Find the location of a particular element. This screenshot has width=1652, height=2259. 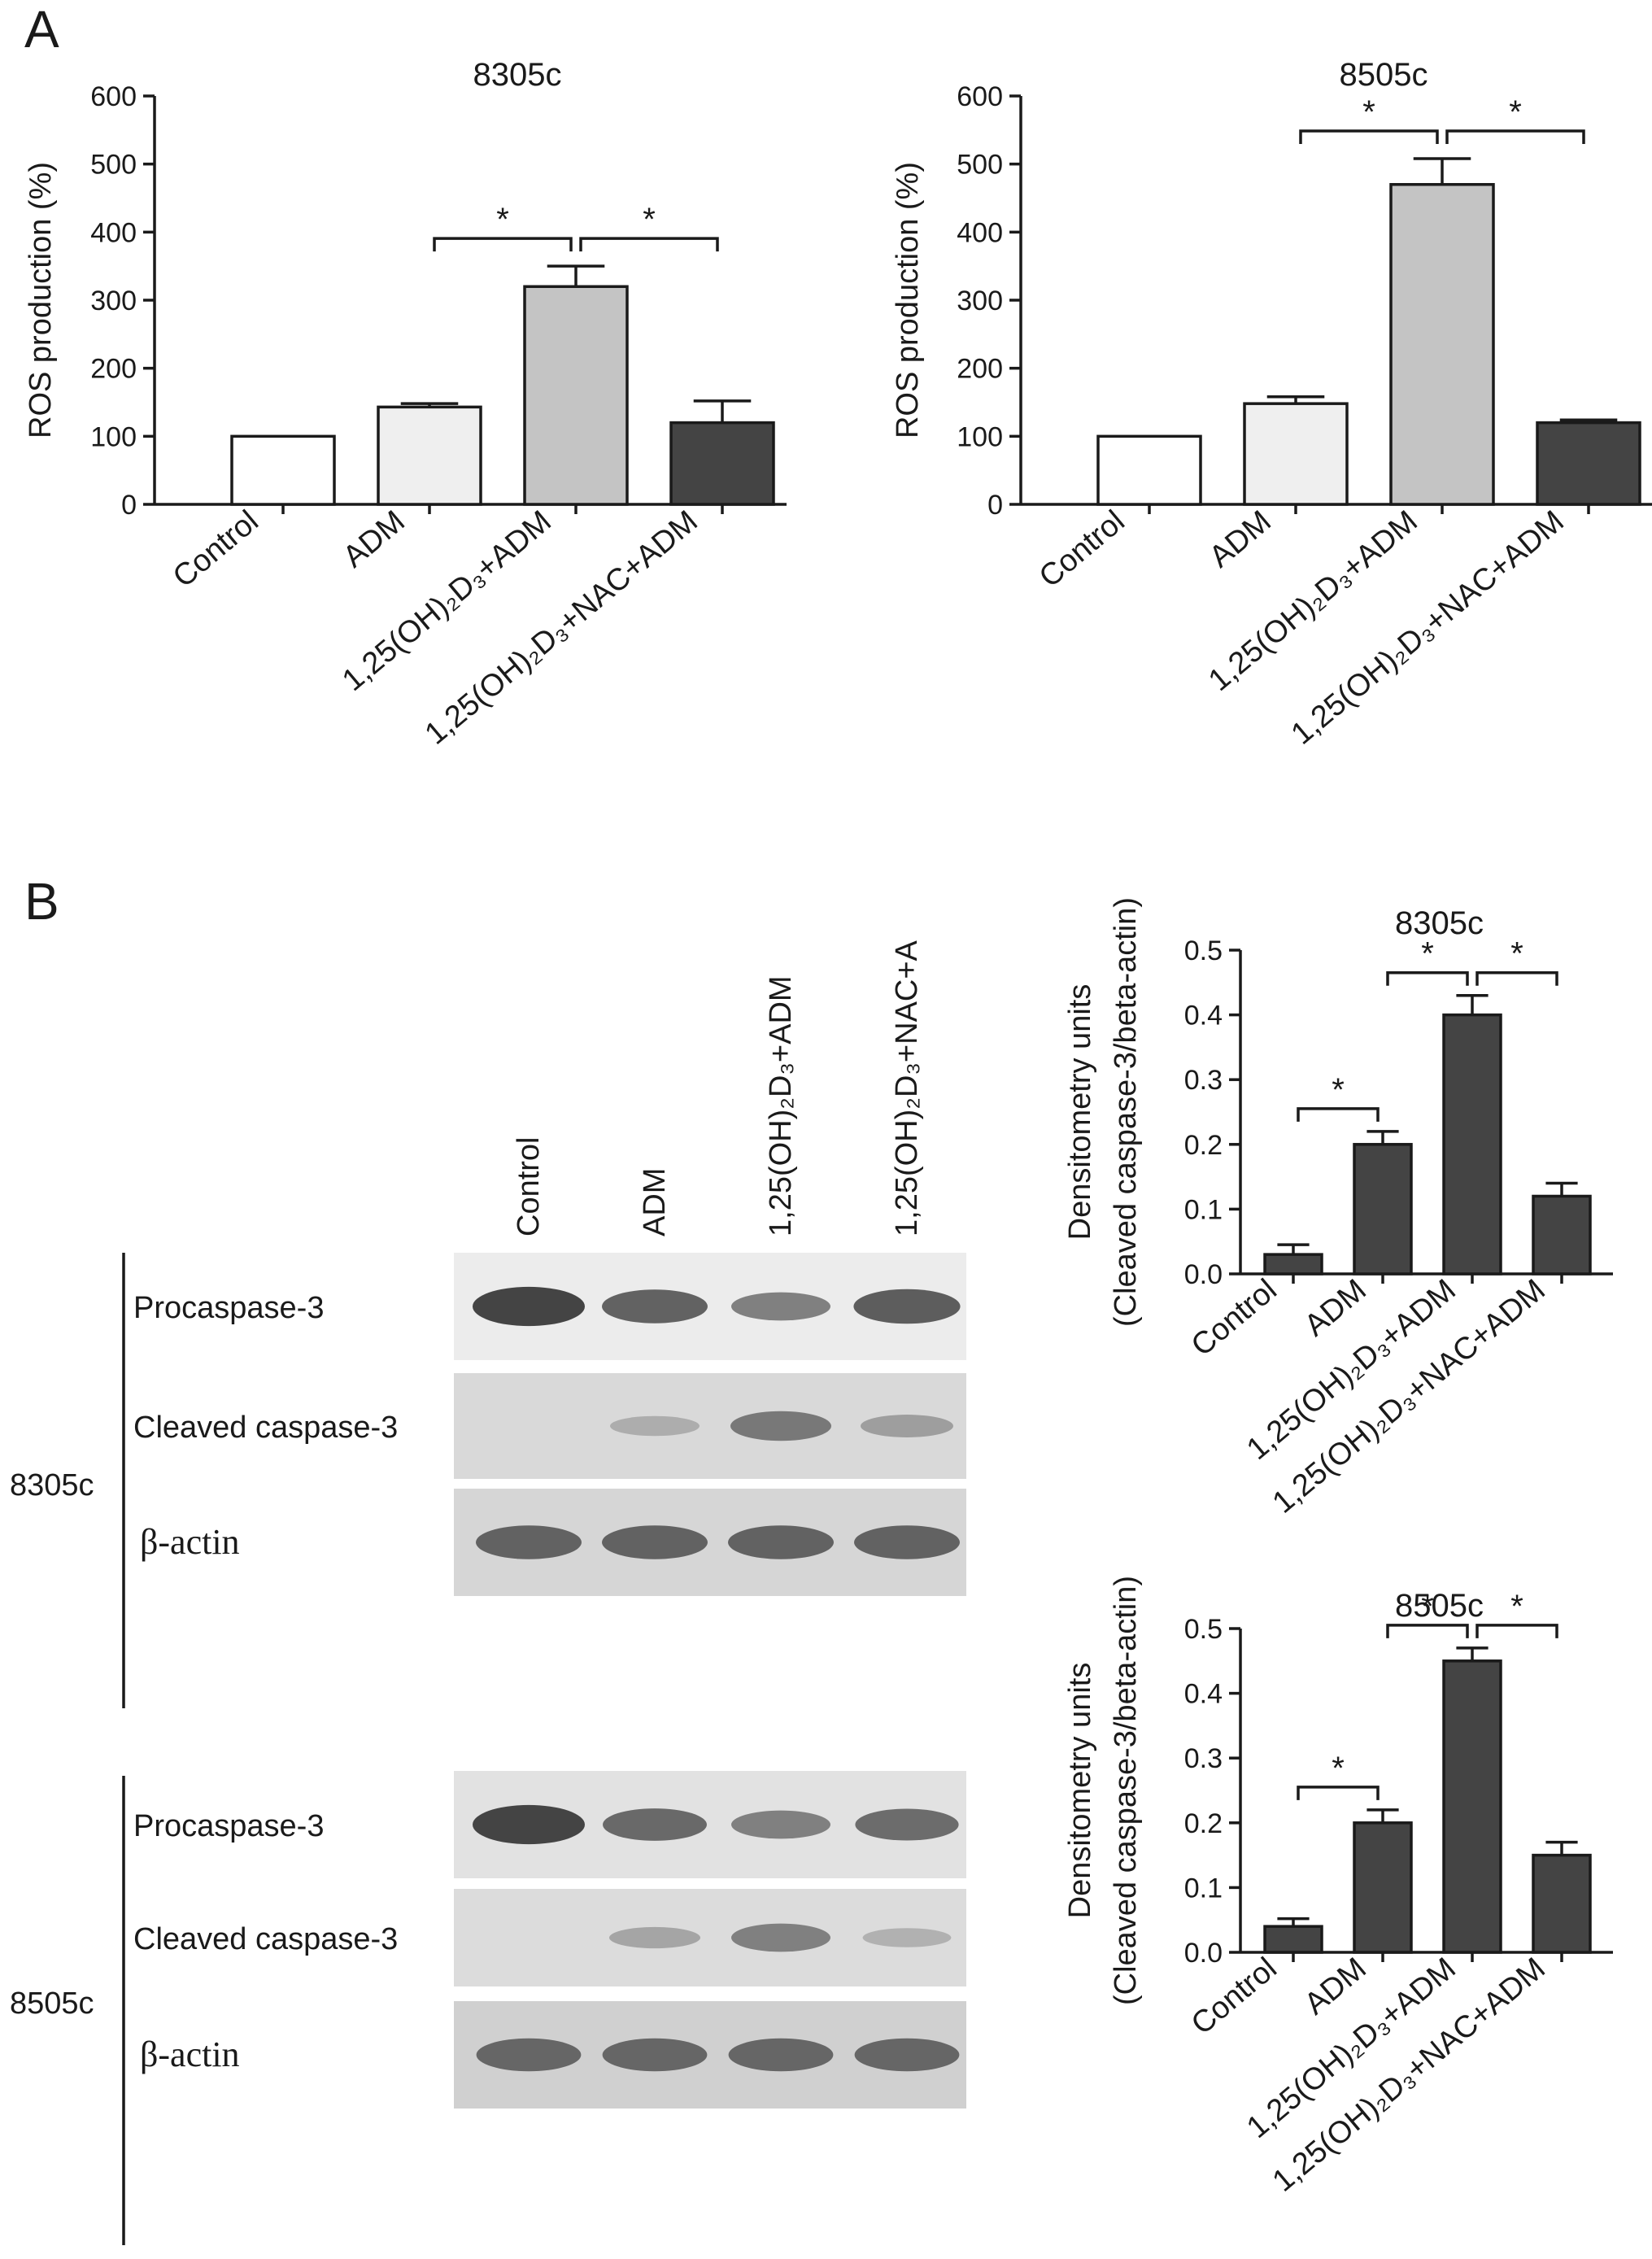

y-tick-label: 0.2 is located at coordinates (1203, 1823).